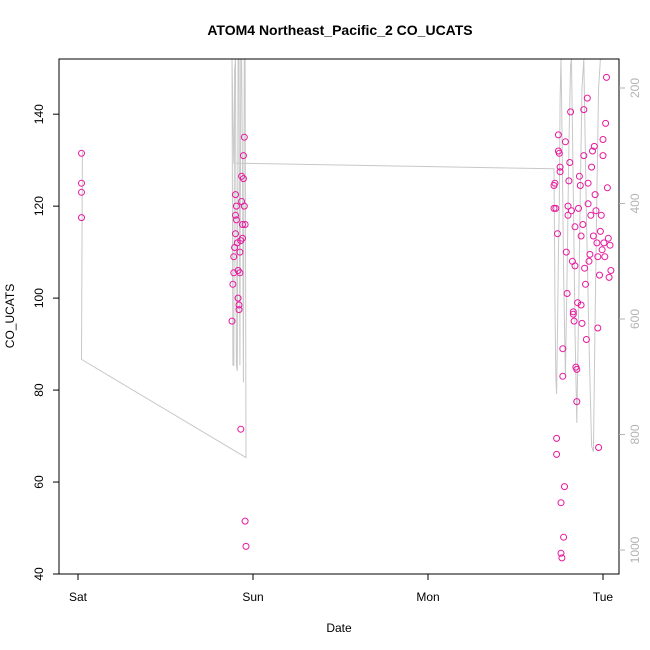 Image resolution: width=650 pixels, height=650 pixels. What do you see at coordinates (603, 597) in the screenshot?
I see `x-tick-label: Tue` at bounding box center [603, 597].